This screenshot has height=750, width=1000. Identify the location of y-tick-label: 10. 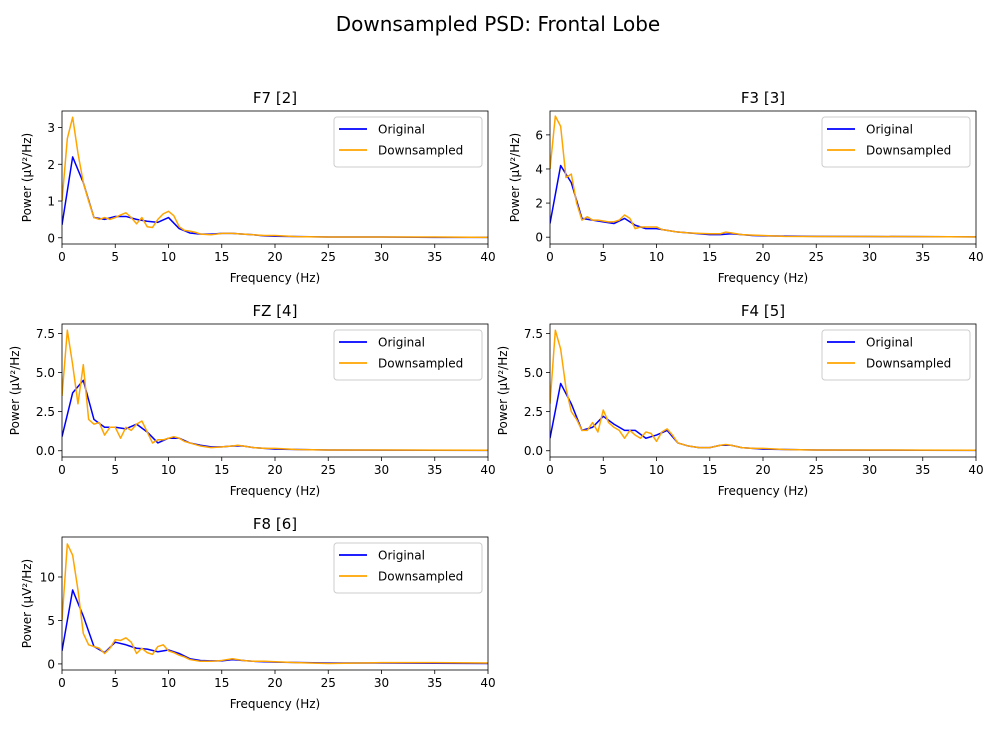
(47, 577).